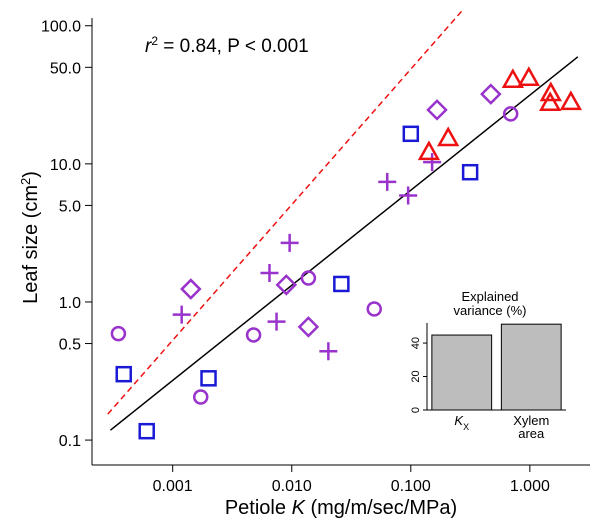 Image resolution: width=592 pixels, height=530 pixels. Describe the element at coordinates (411, 486) in the screenshot. I see `x-tick-label: 0.100` at that location.